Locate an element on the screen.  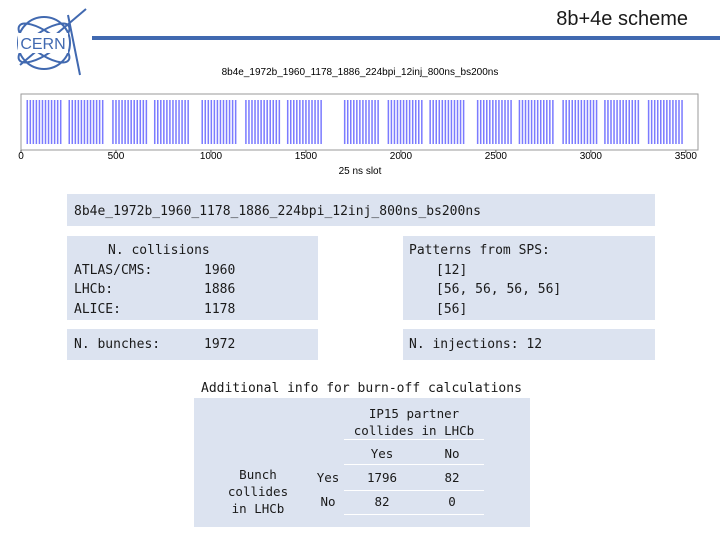
bunches-row: N. bunches: 1972 is located at coordinates (154, 344).